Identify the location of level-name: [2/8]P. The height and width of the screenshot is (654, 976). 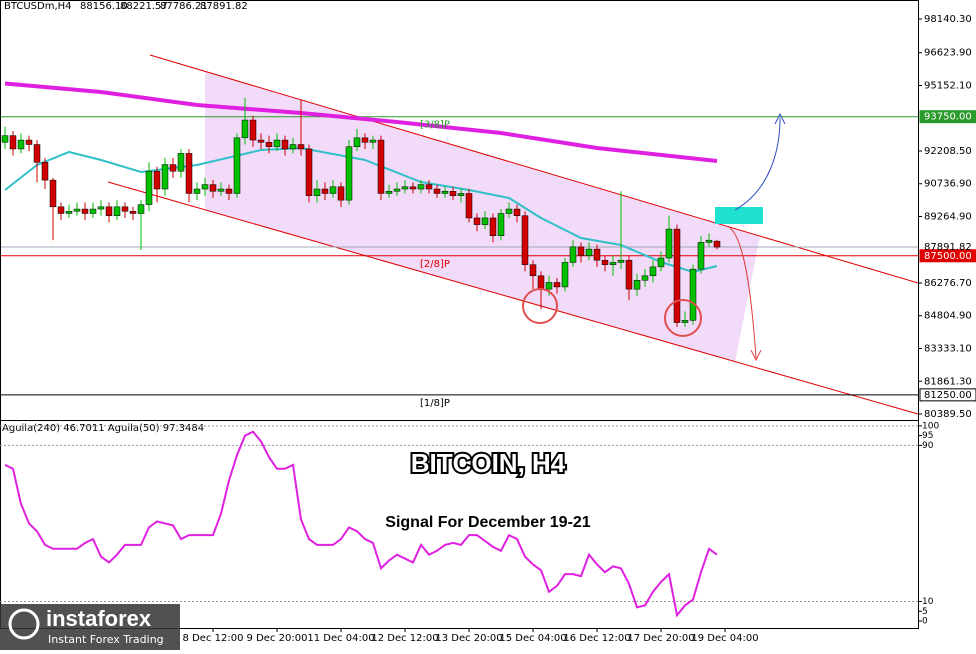
(435, 264).